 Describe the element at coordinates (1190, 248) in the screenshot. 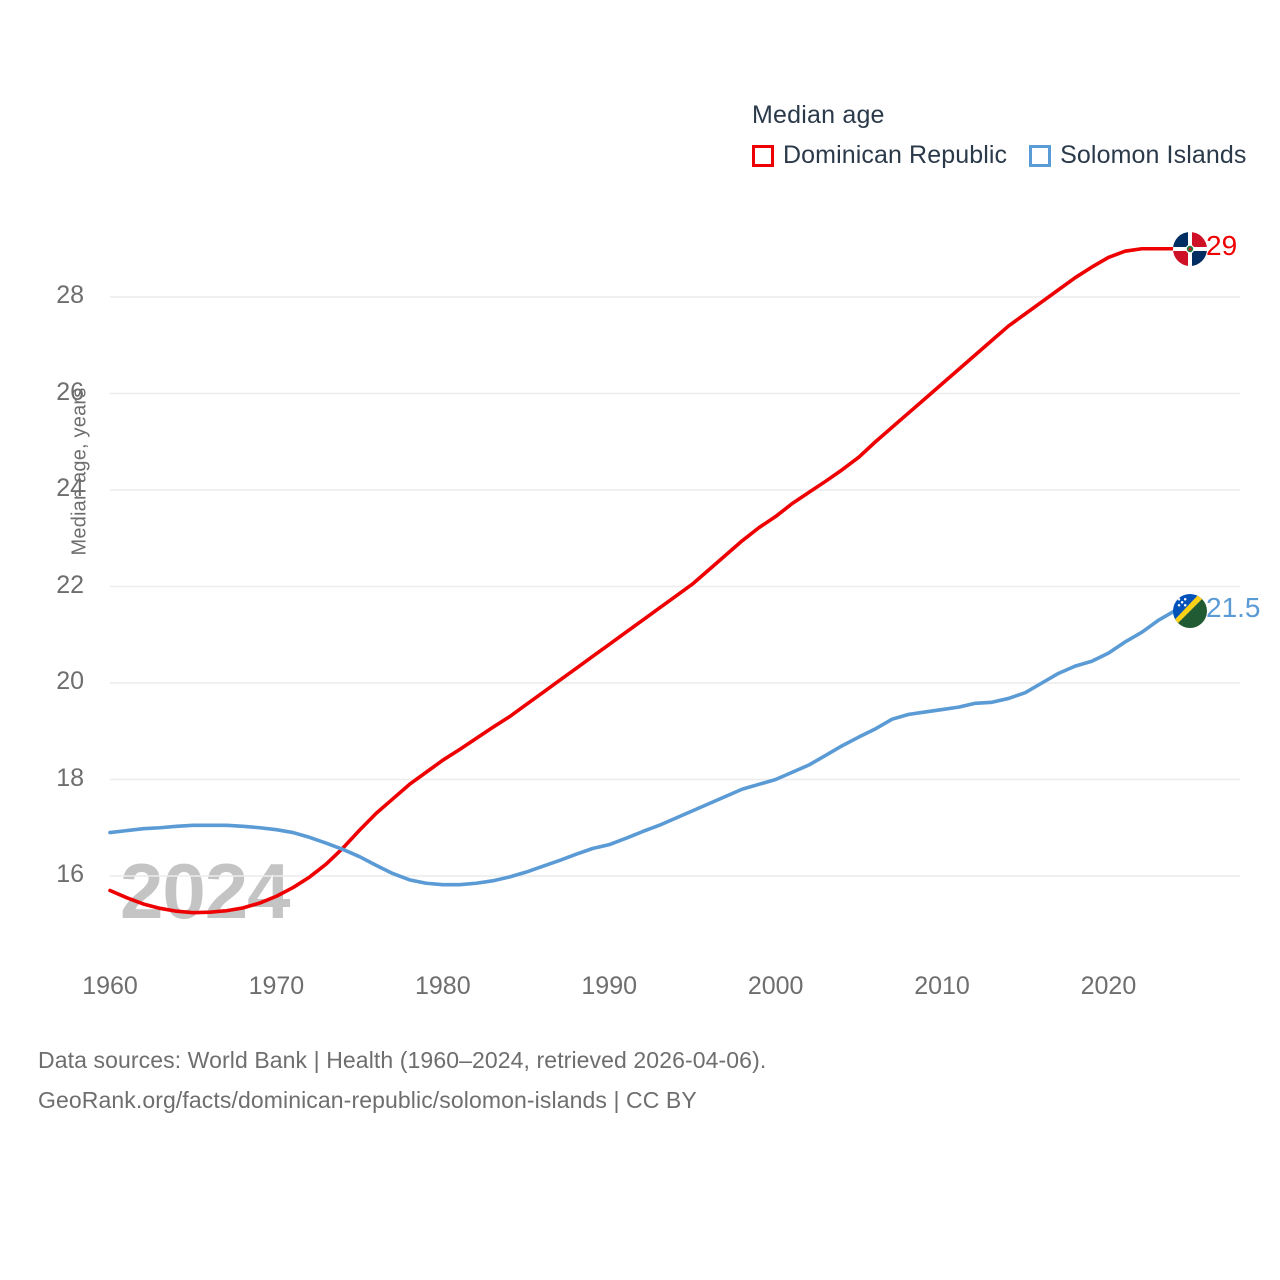

I see `flag-dominican-republic-icon` at that location.